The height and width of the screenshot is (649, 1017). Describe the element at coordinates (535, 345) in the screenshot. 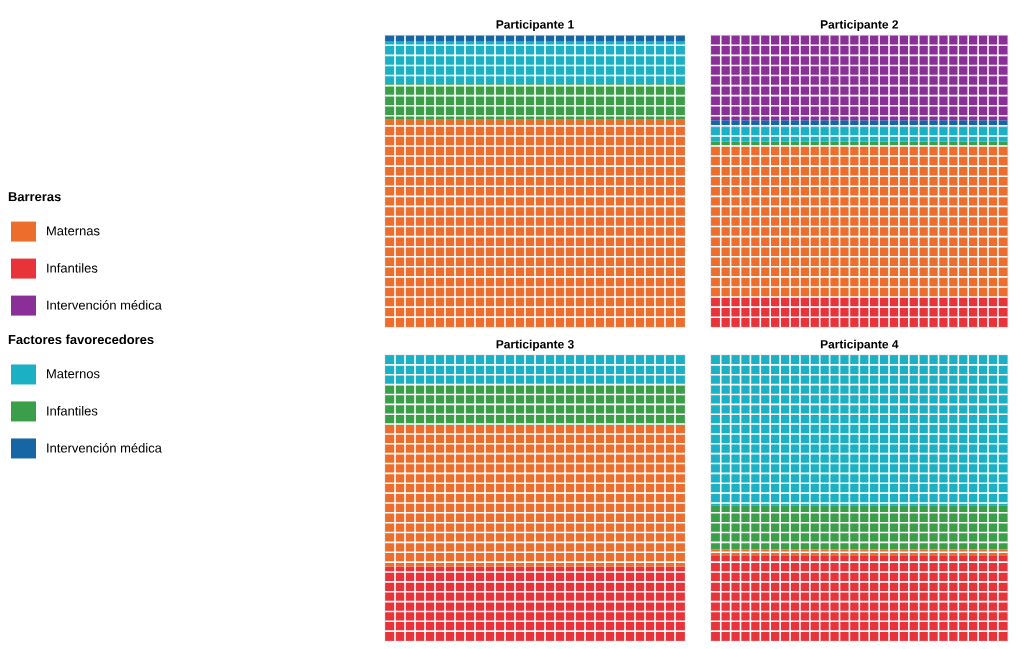

I see `chart-title: Participante 3` at that location.